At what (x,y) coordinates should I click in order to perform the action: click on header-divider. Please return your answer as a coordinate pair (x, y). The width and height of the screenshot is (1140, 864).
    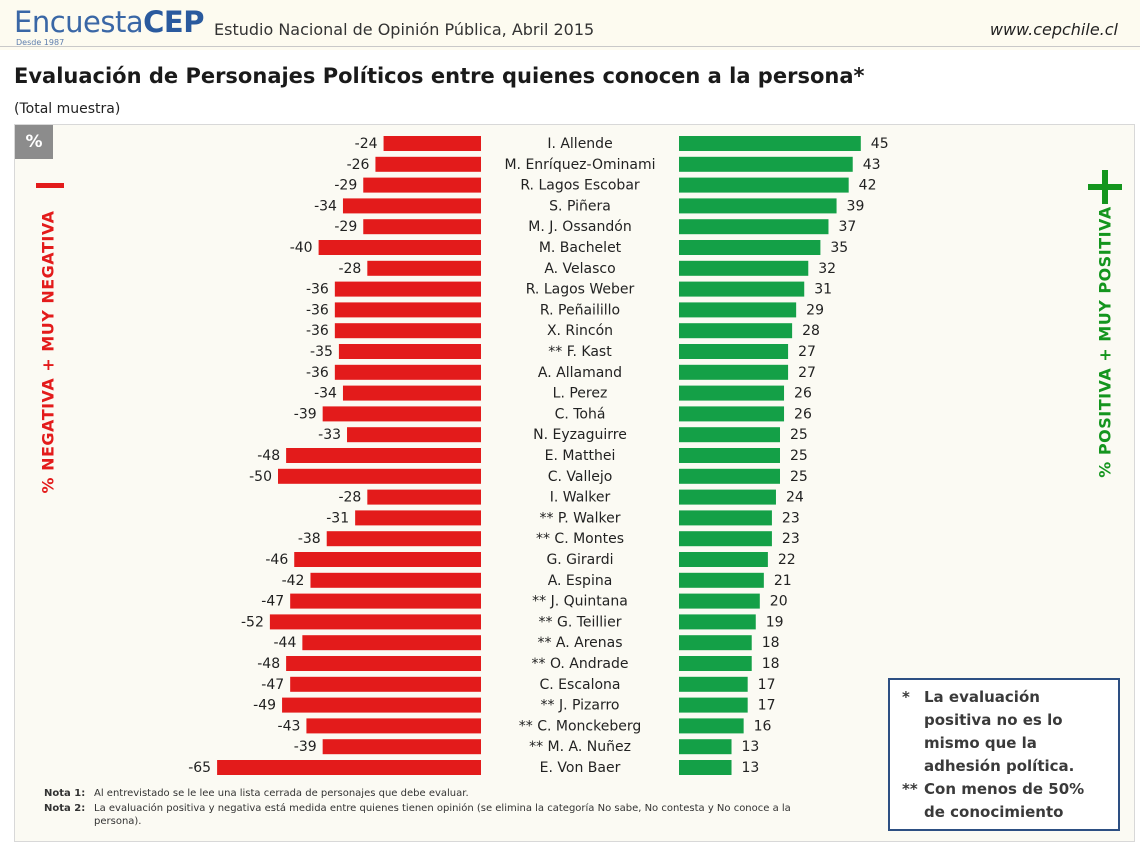
    Looking at the image, I should click on (570, 46).